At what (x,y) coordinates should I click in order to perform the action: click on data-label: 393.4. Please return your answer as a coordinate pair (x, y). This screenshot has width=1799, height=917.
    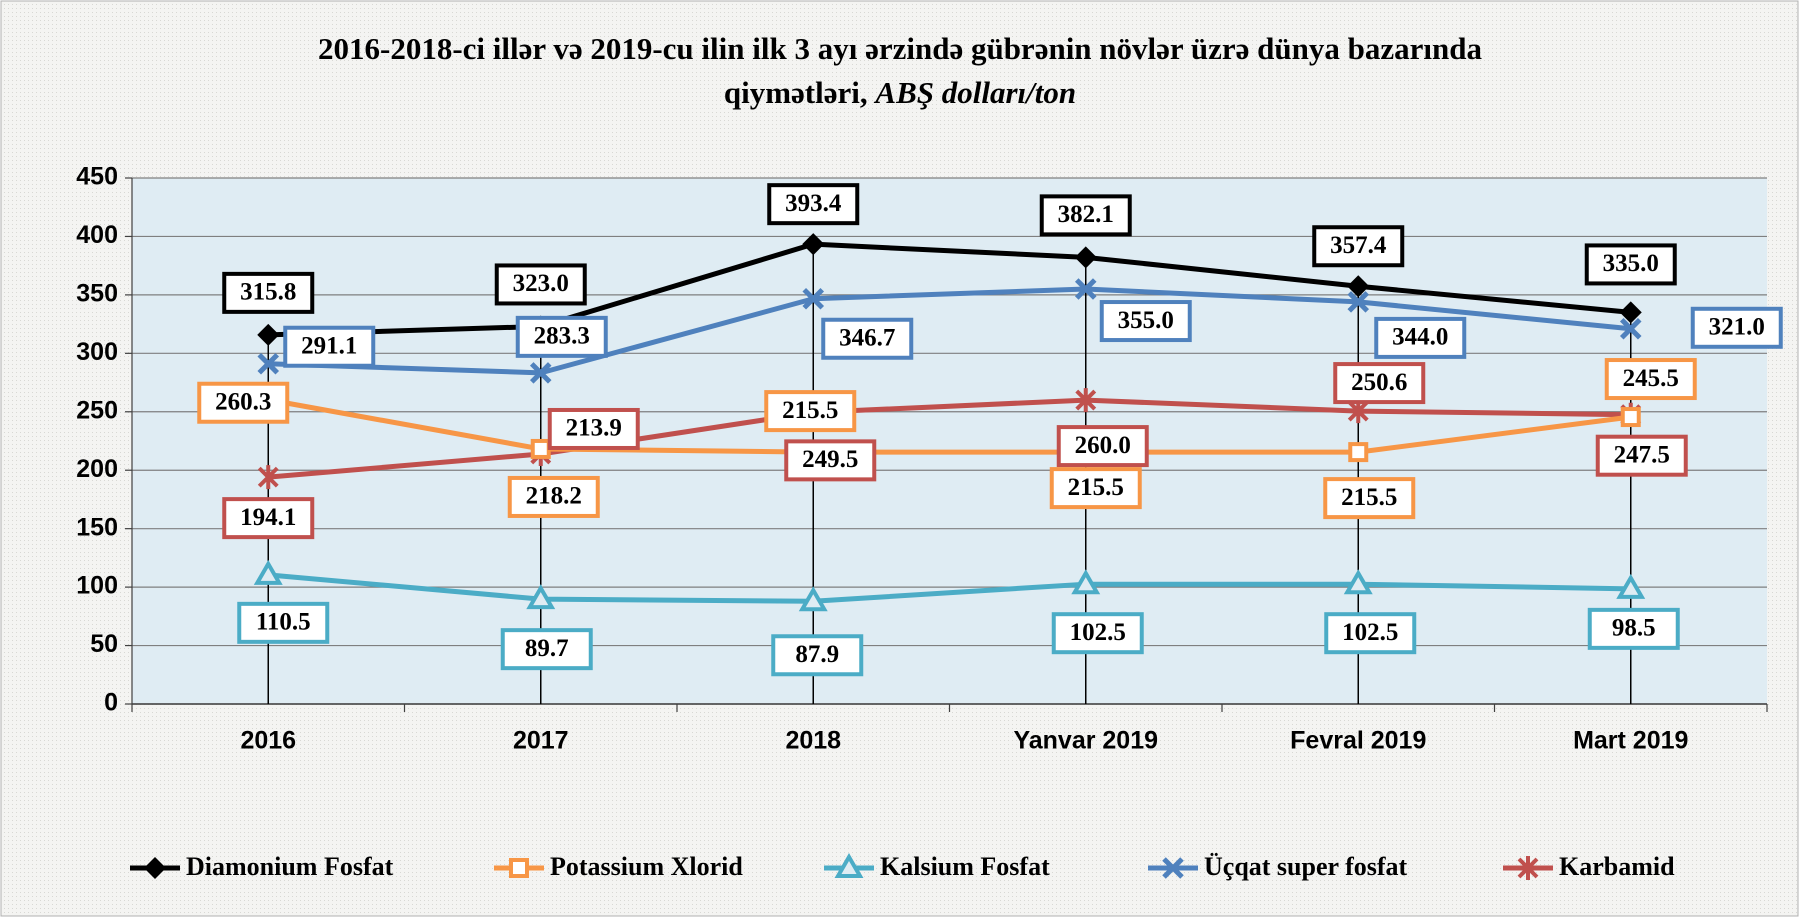
    Looking at the image, I should click on (813, 203).